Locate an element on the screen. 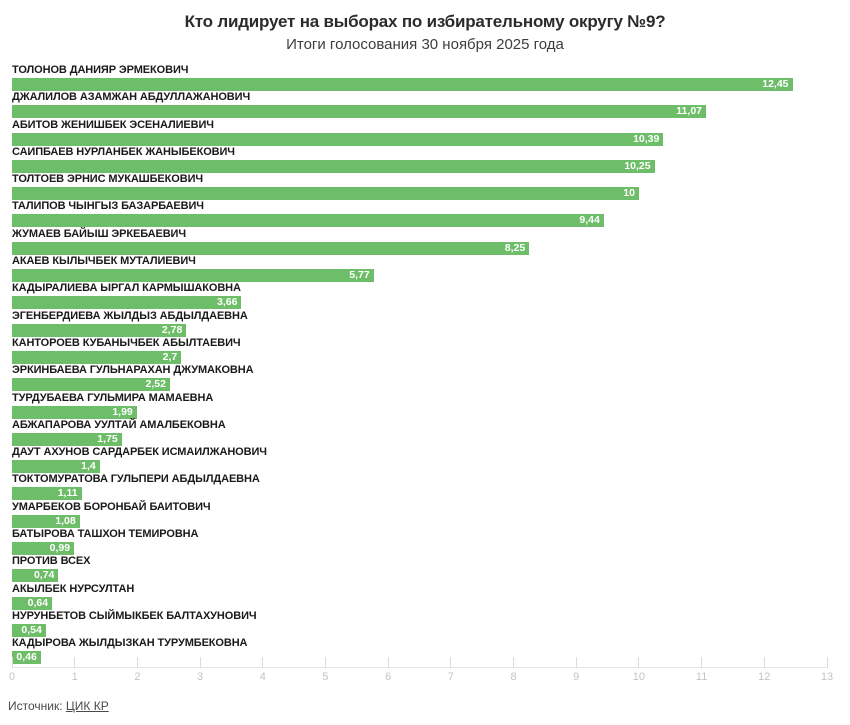  candidate-name: ТОКТОМУРАТОВА ГУЛЬПЕРИ АБДЫЛДАЕВНА is located at coordinates (136, 479).